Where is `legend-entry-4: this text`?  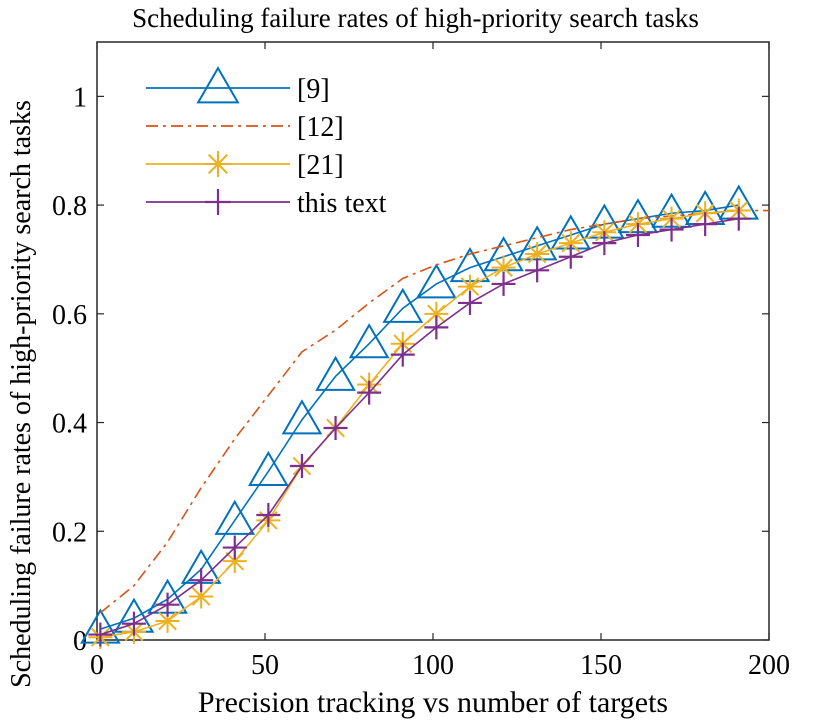
legend-entry-4: this text is located at coordinates (266, 203).